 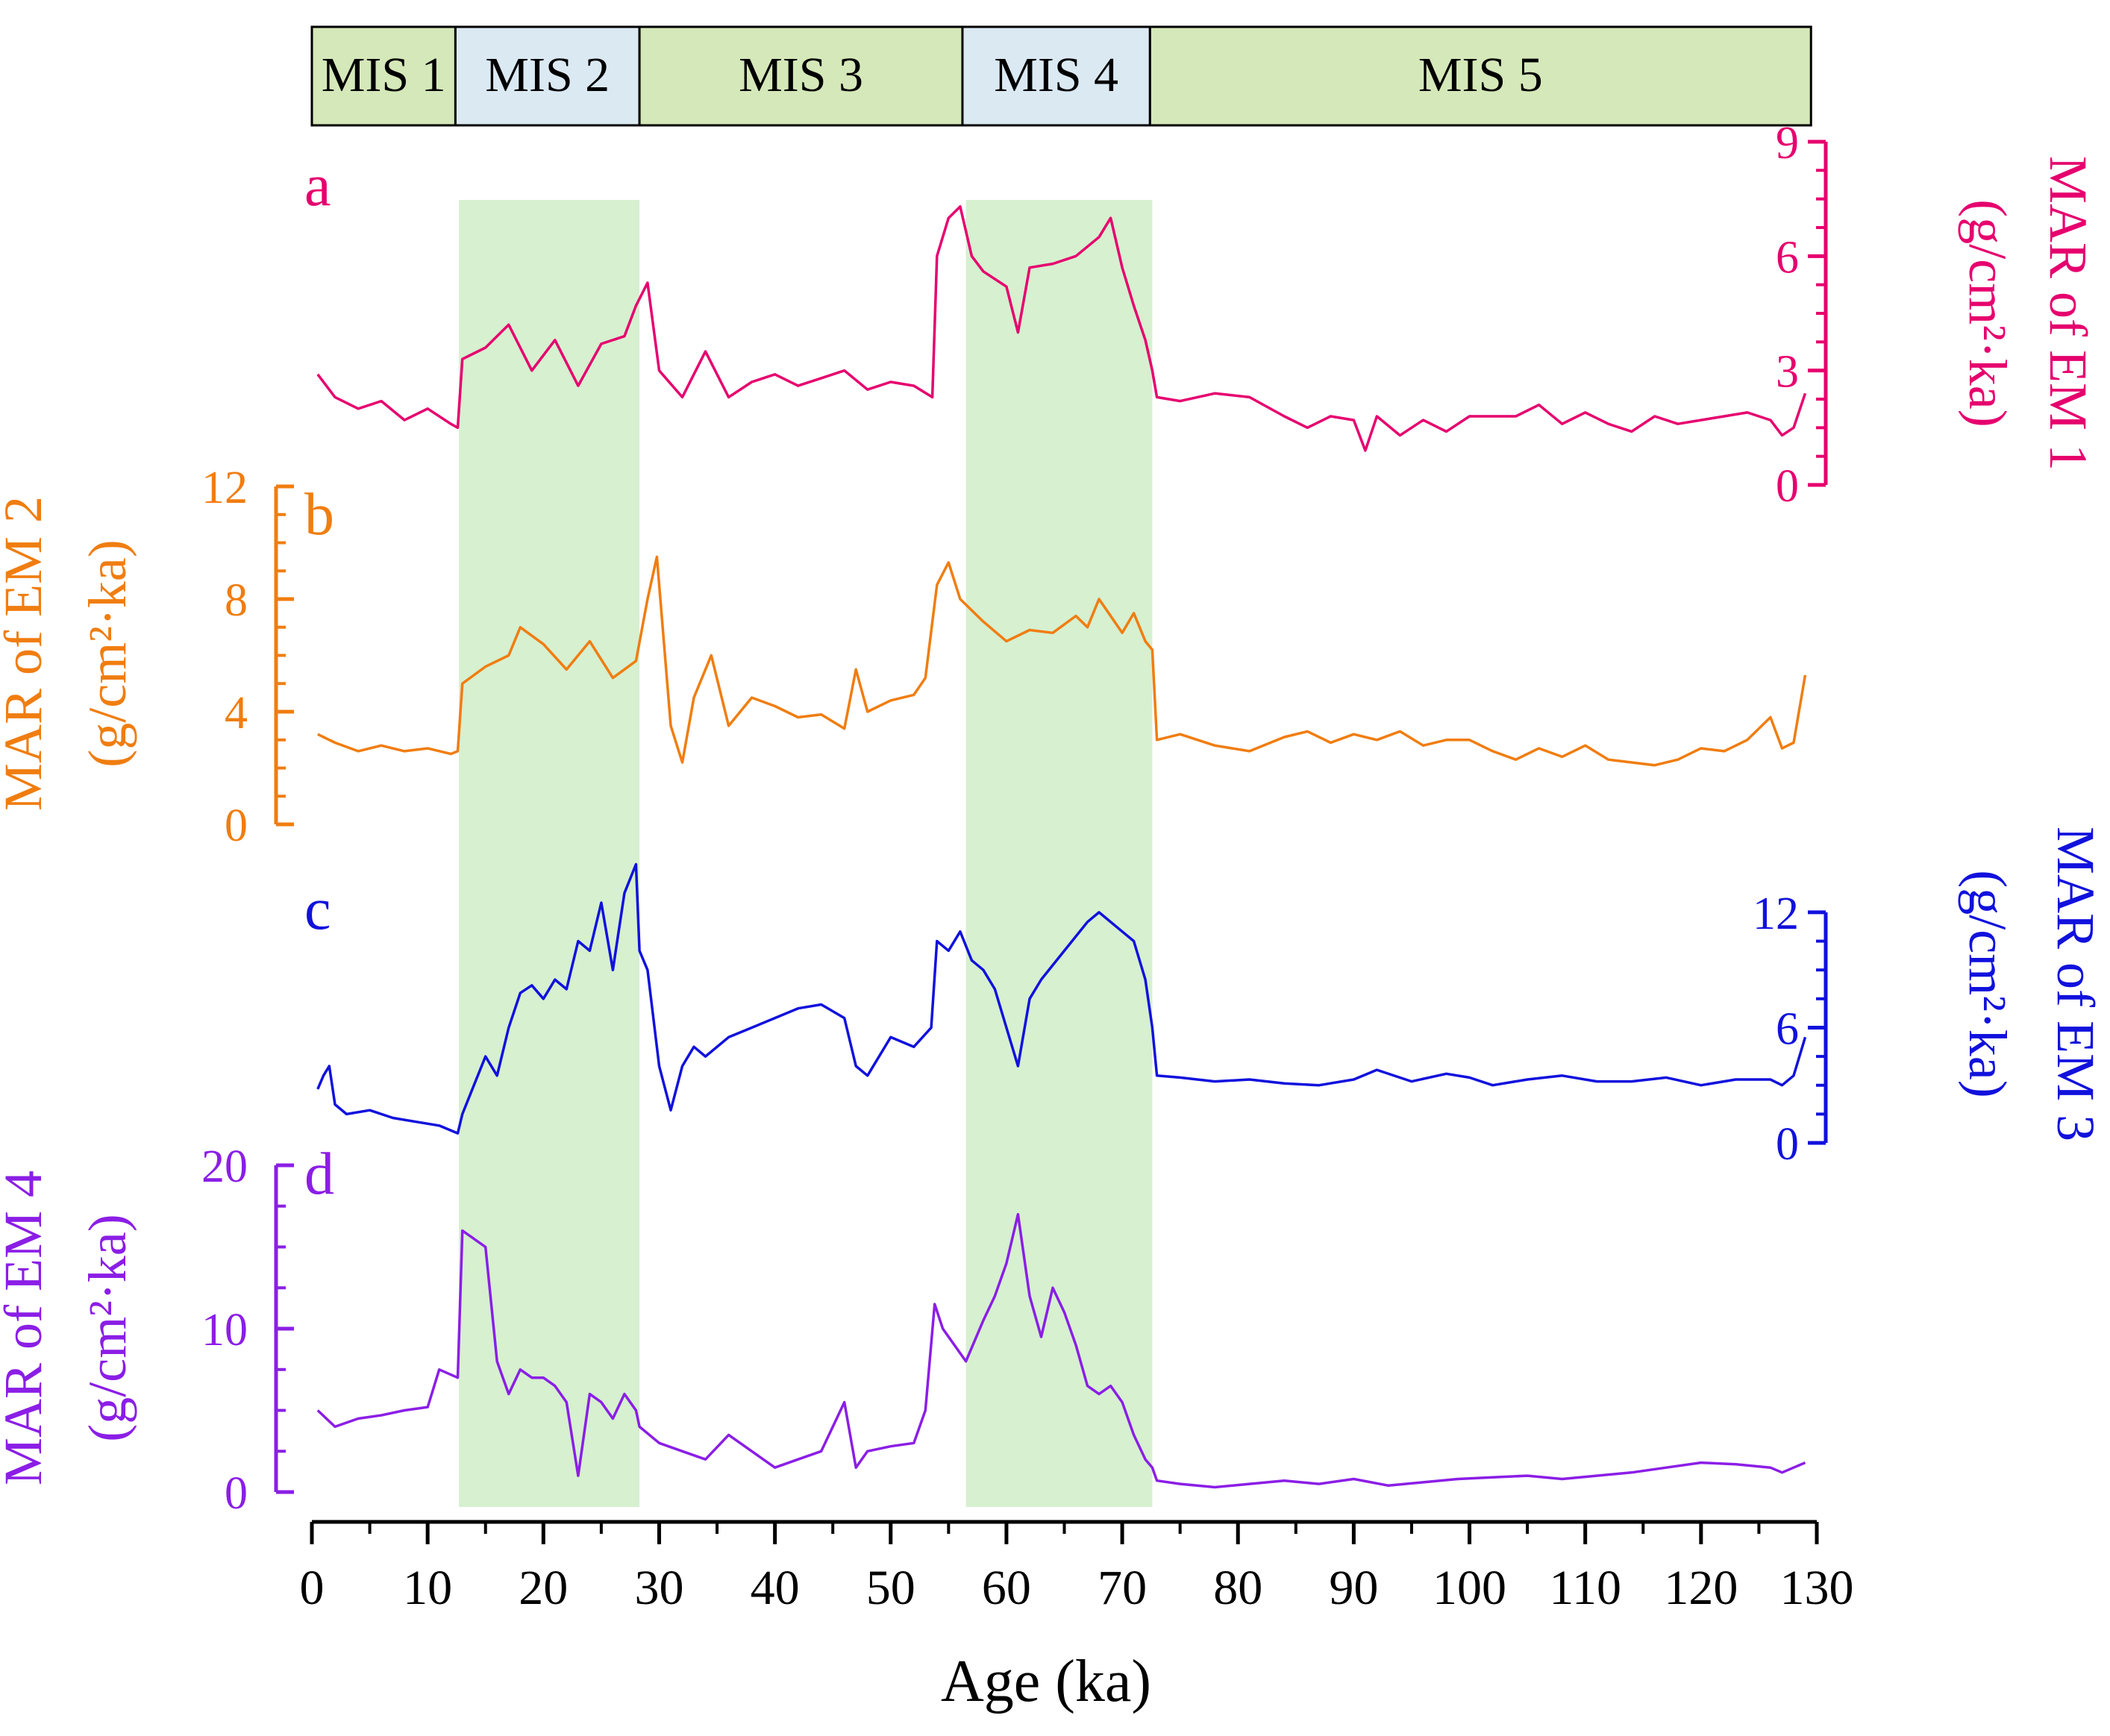 I want to click on em3-series-line, so click(x=1061, y=999).